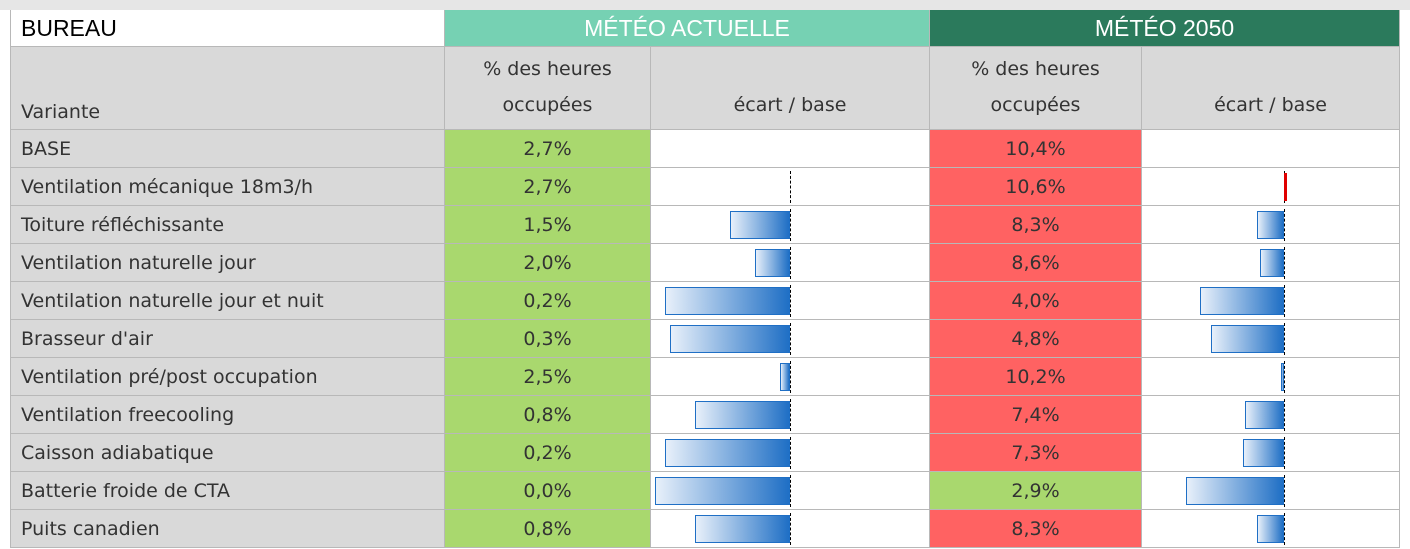 Image resolution: width=1410 pixels, height=549 pixels. I want to click on percent-cell: 10,2%, so click(1036, 377).